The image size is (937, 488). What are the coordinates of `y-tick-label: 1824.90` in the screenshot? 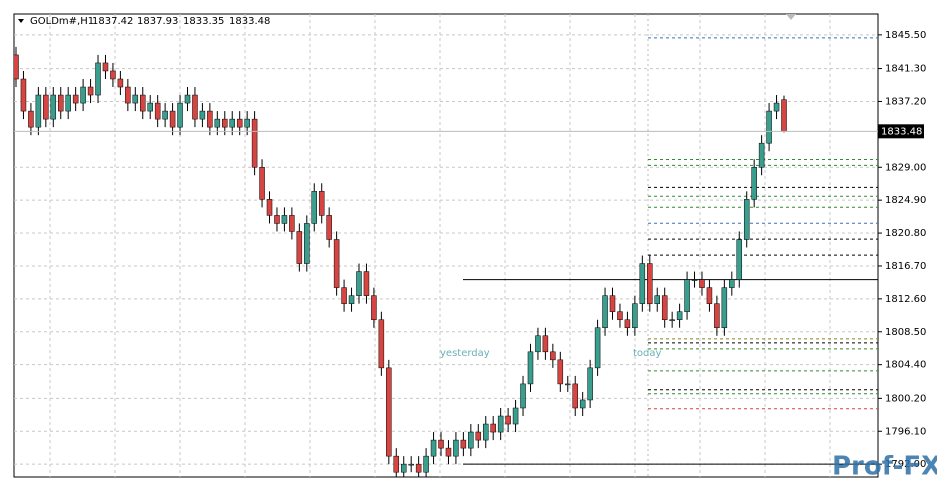 It's located at (905, 200).